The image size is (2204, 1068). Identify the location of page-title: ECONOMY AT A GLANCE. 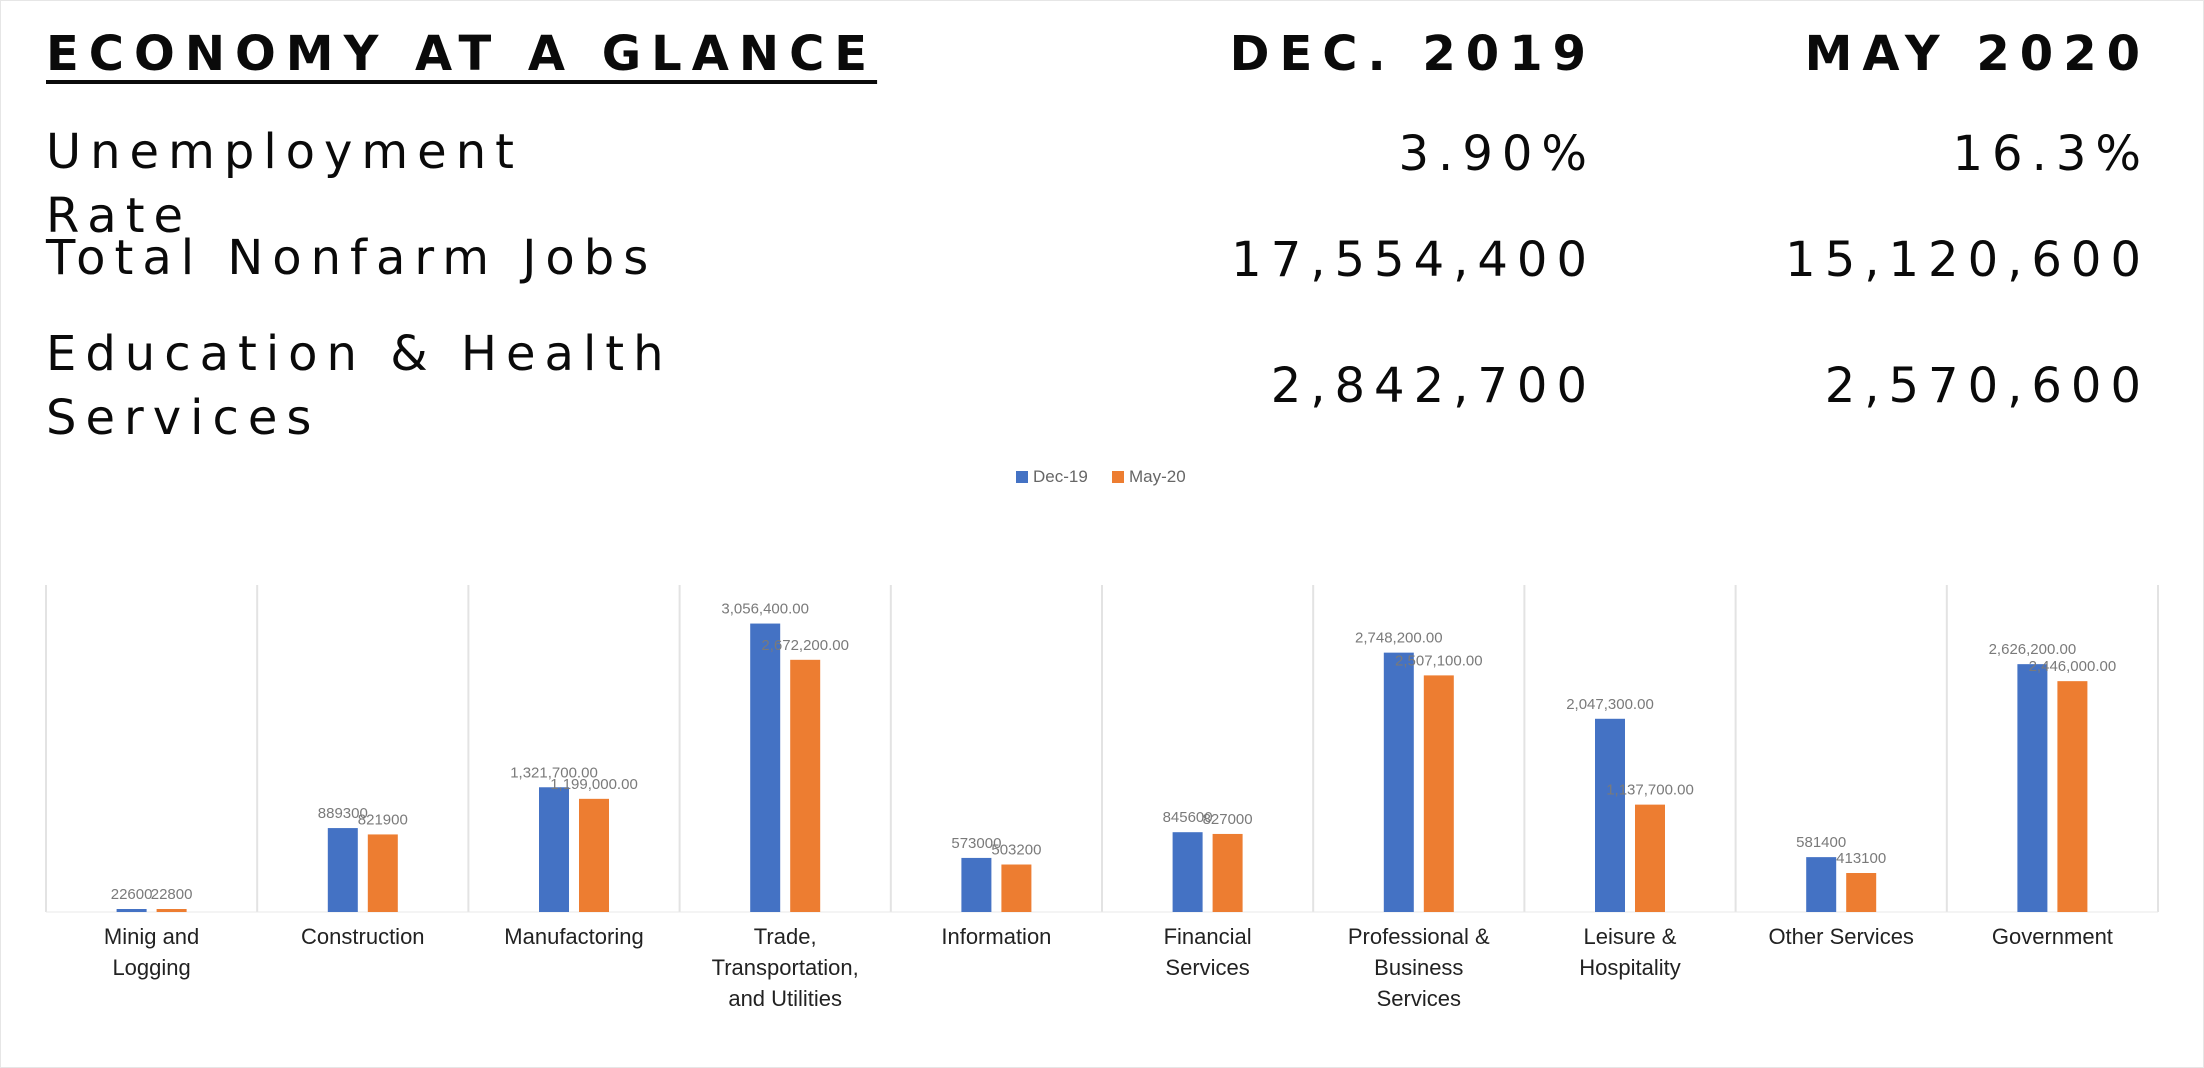
(462, 54).